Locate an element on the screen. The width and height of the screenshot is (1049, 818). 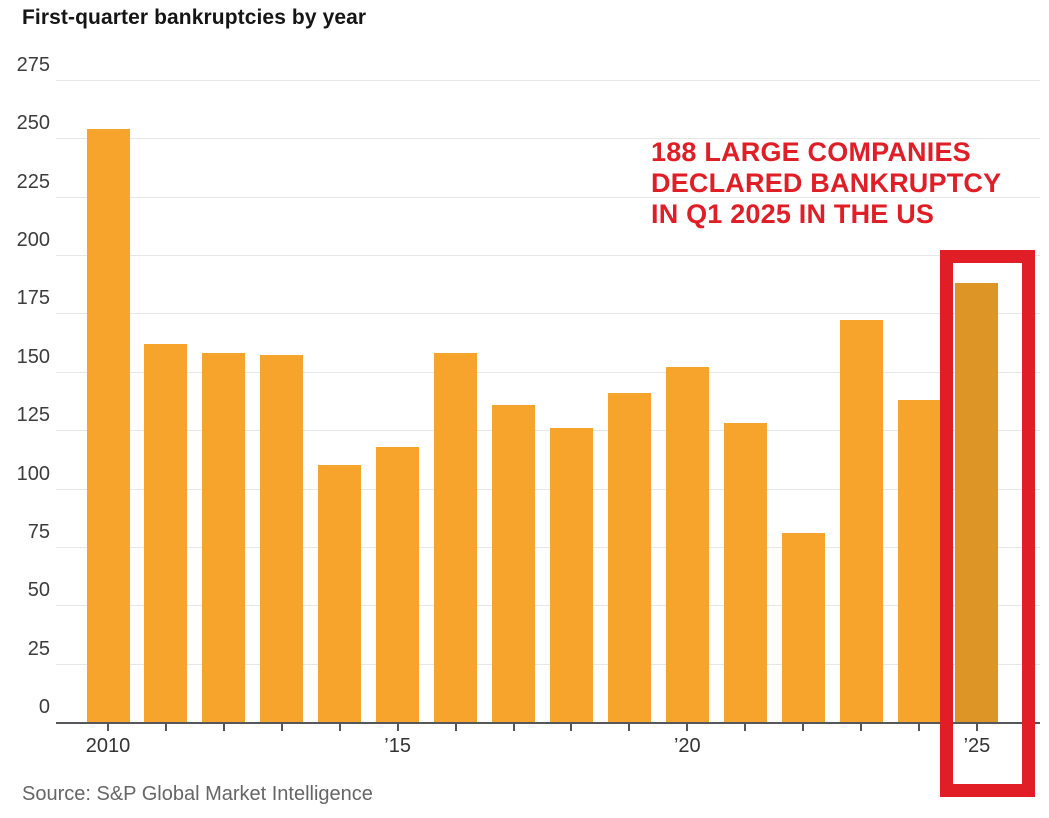
bar-2024 is located at coordinates (919, 560).